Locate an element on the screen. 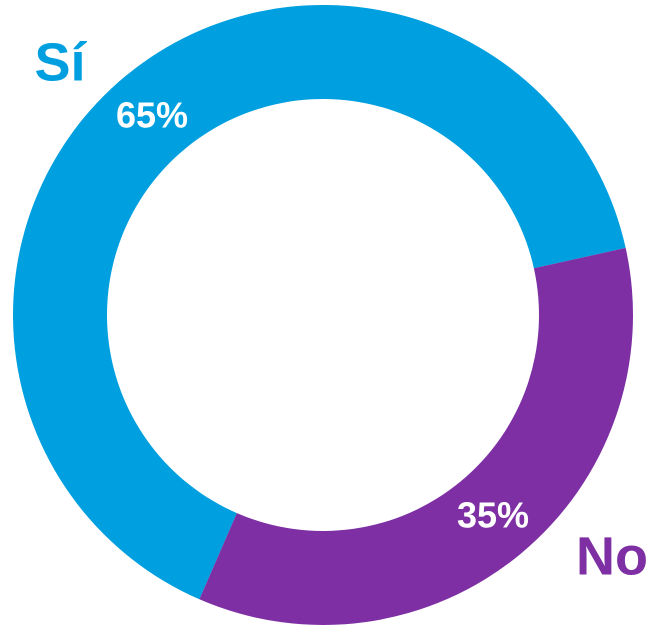 This screenshot has width=660, height=629. category-label: Sí is located at coordinates (60, 62).